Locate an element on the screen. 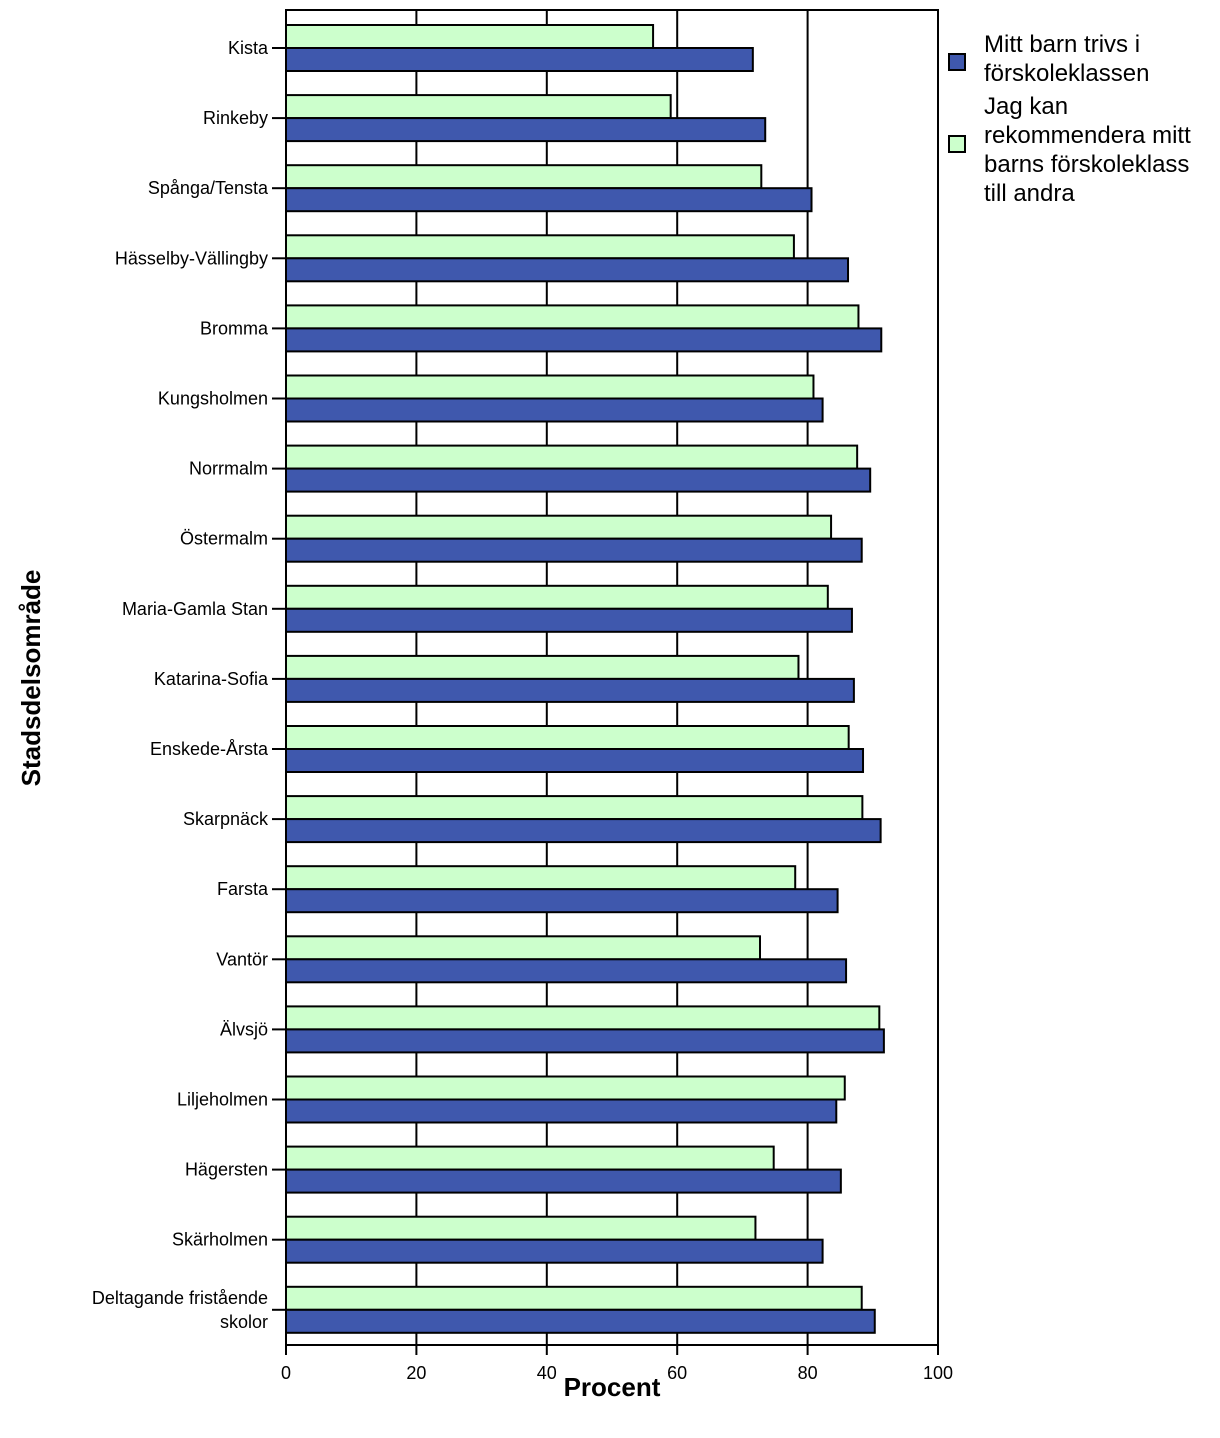 Image resolution: width=1220 pixels, height=1438 pixels. x-tick-label: 0 is located at coordinates (286, 1373).